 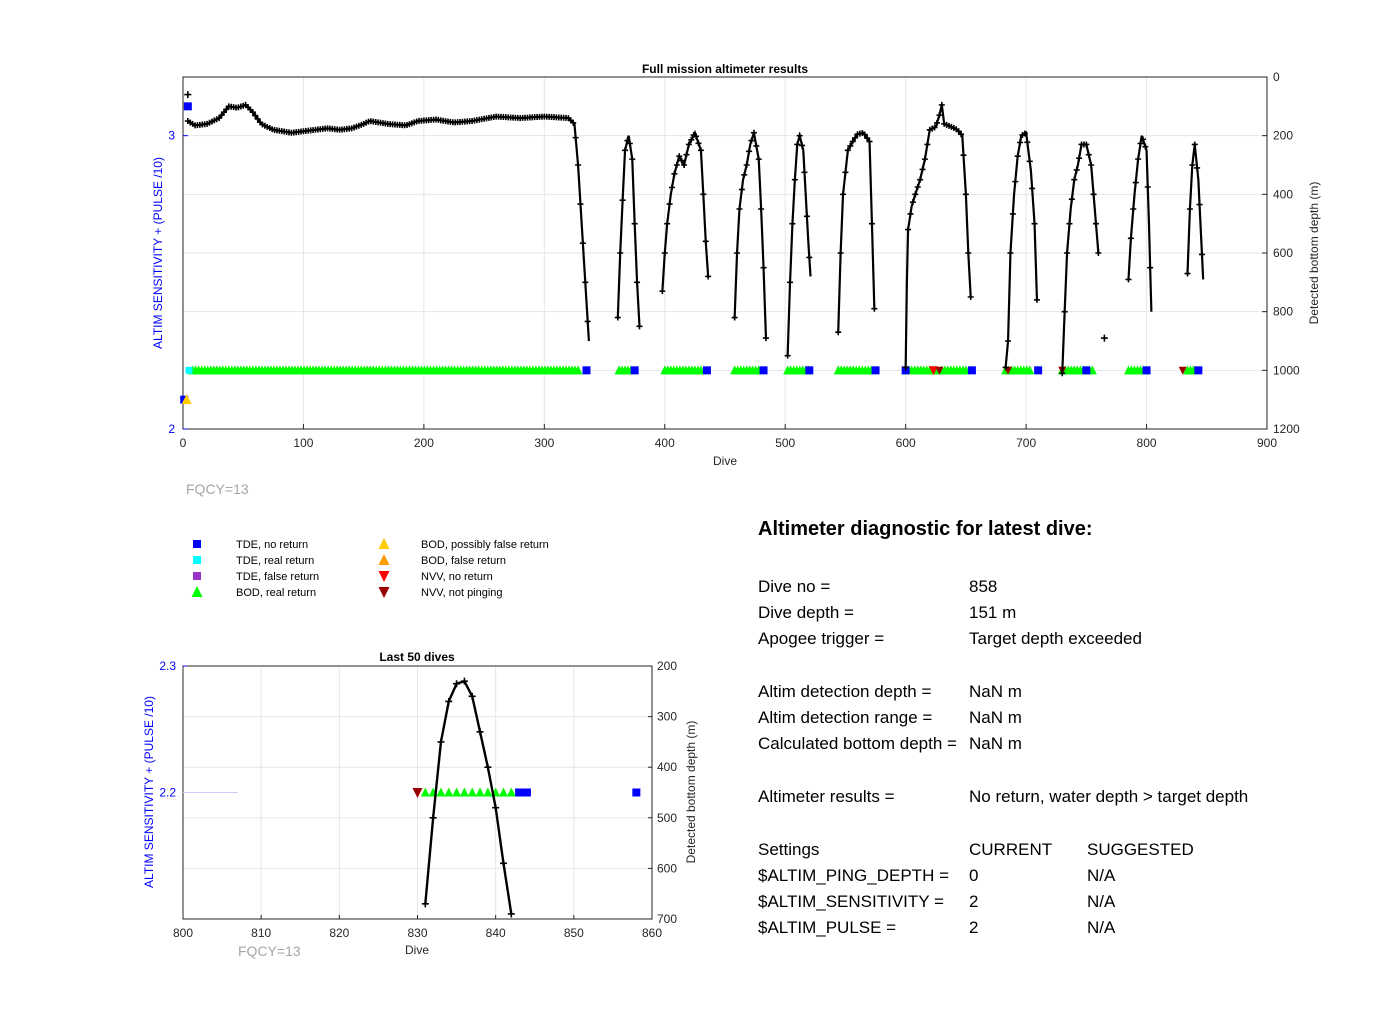 What do you see at coordinates (974, 901) in the screenshot?
I see `diagnostic-value: 2` at bounding box center [974, 901].